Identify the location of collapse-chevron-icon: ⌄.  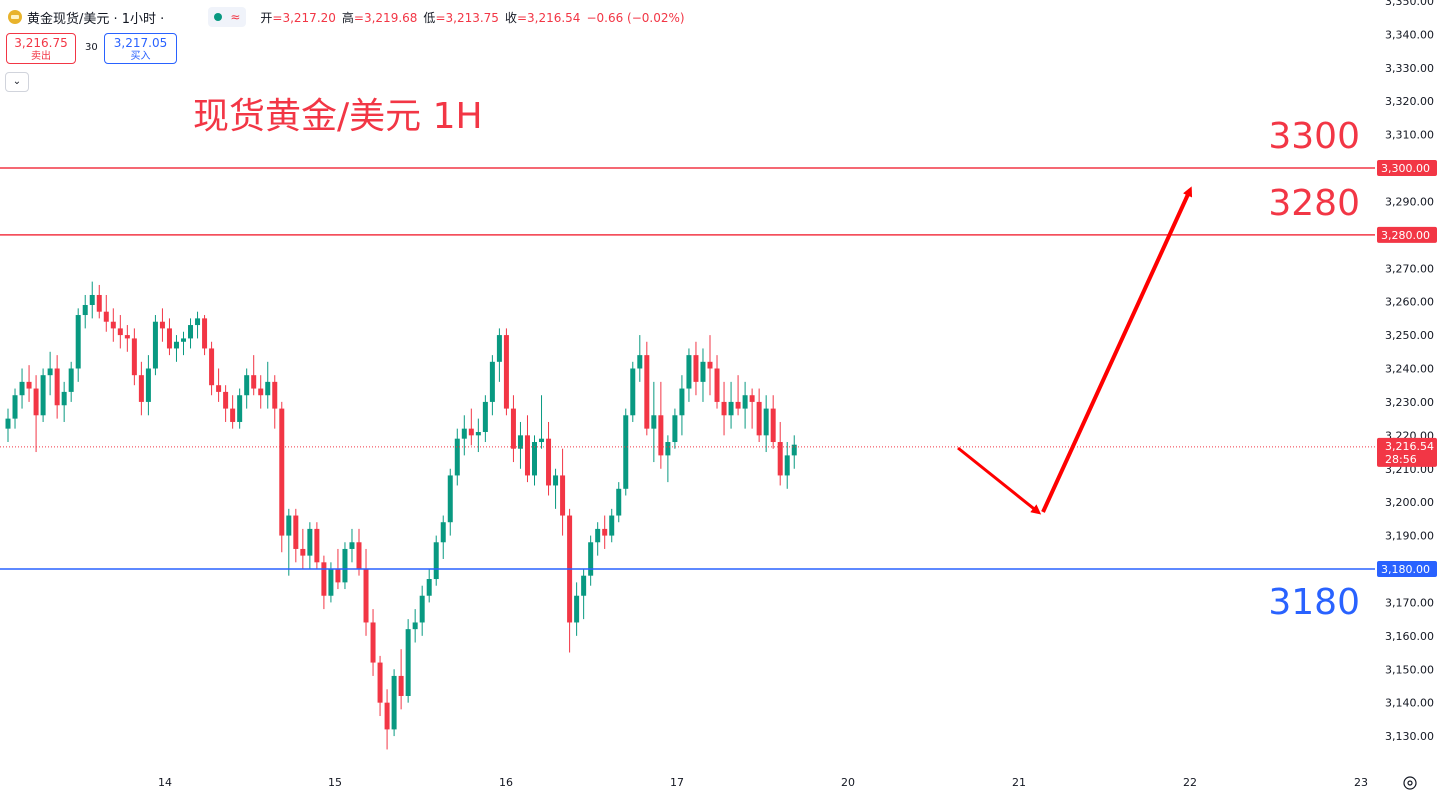
(17, 82).